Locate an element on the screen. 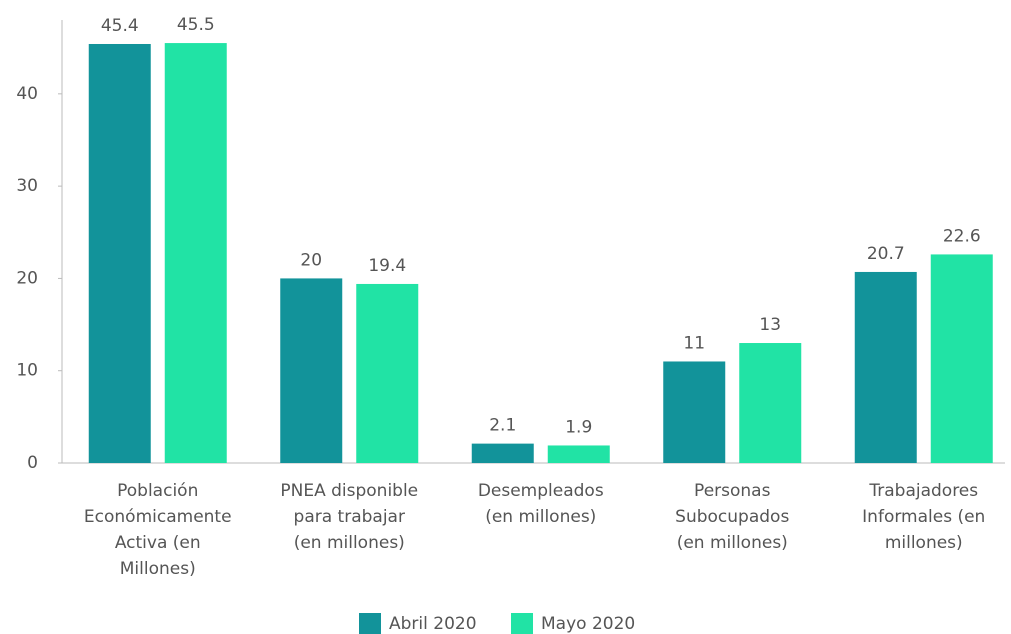  value-label: 2.1 is located at coordinates (502, 426).